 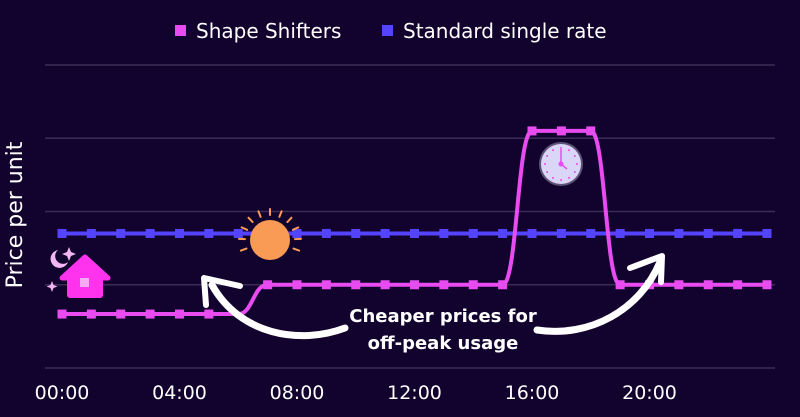 I want to click on x-tick-label: 04:00, so click(x=179, y=393).